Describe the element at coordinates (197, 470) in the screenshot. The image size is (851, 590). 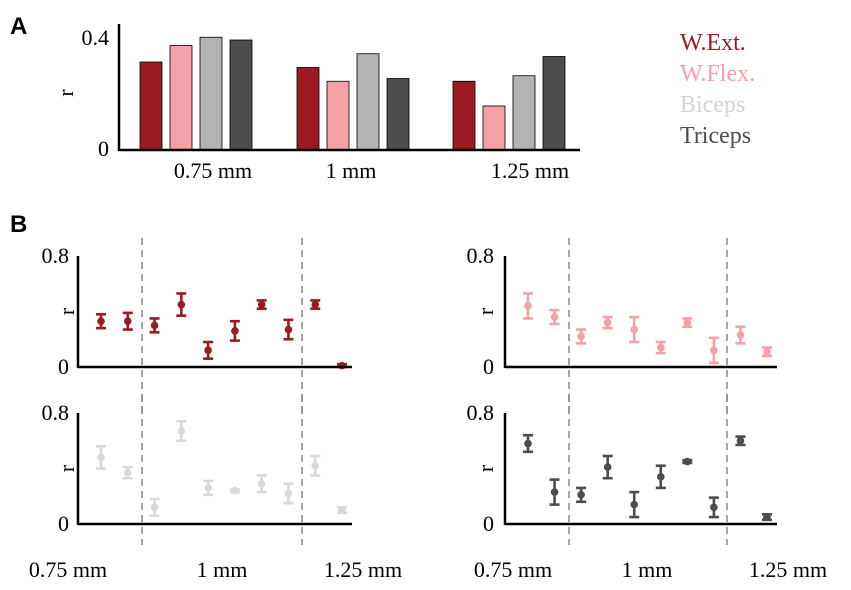
I see `scatter-subplot-biceps: r 0.8 0` at that location.